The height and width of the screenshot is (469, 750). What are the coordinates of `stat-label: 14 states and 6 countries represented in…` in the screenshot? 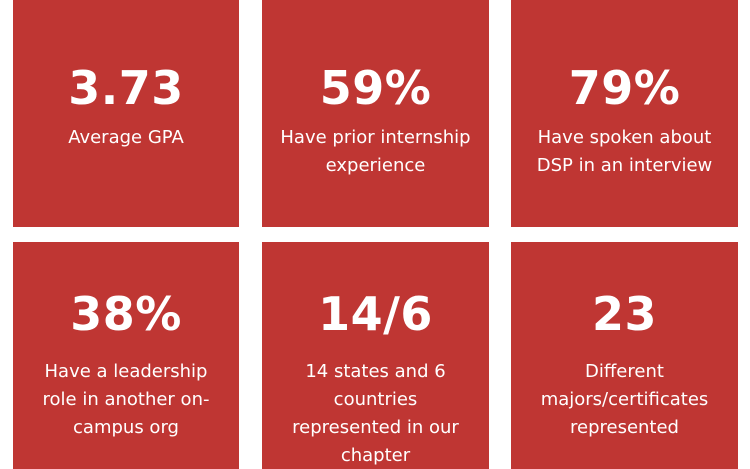 It's located at (375, 413).